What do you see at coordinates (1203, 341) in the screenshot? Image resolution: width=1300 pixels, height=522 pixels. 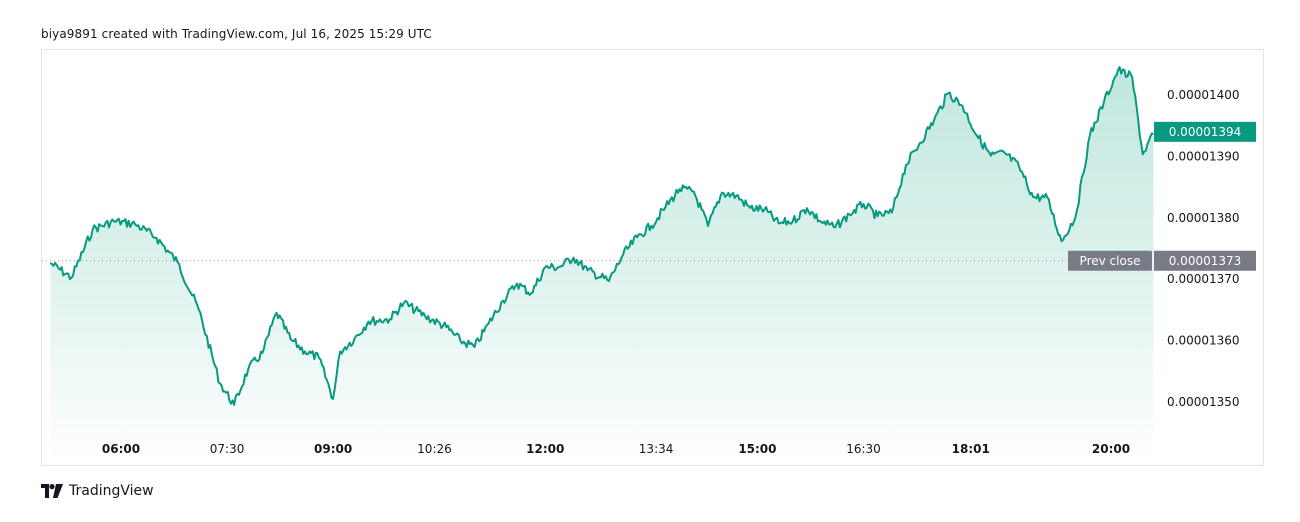 I see `y-tick-label: 0.00001360` at bounding box center [1203, 341].